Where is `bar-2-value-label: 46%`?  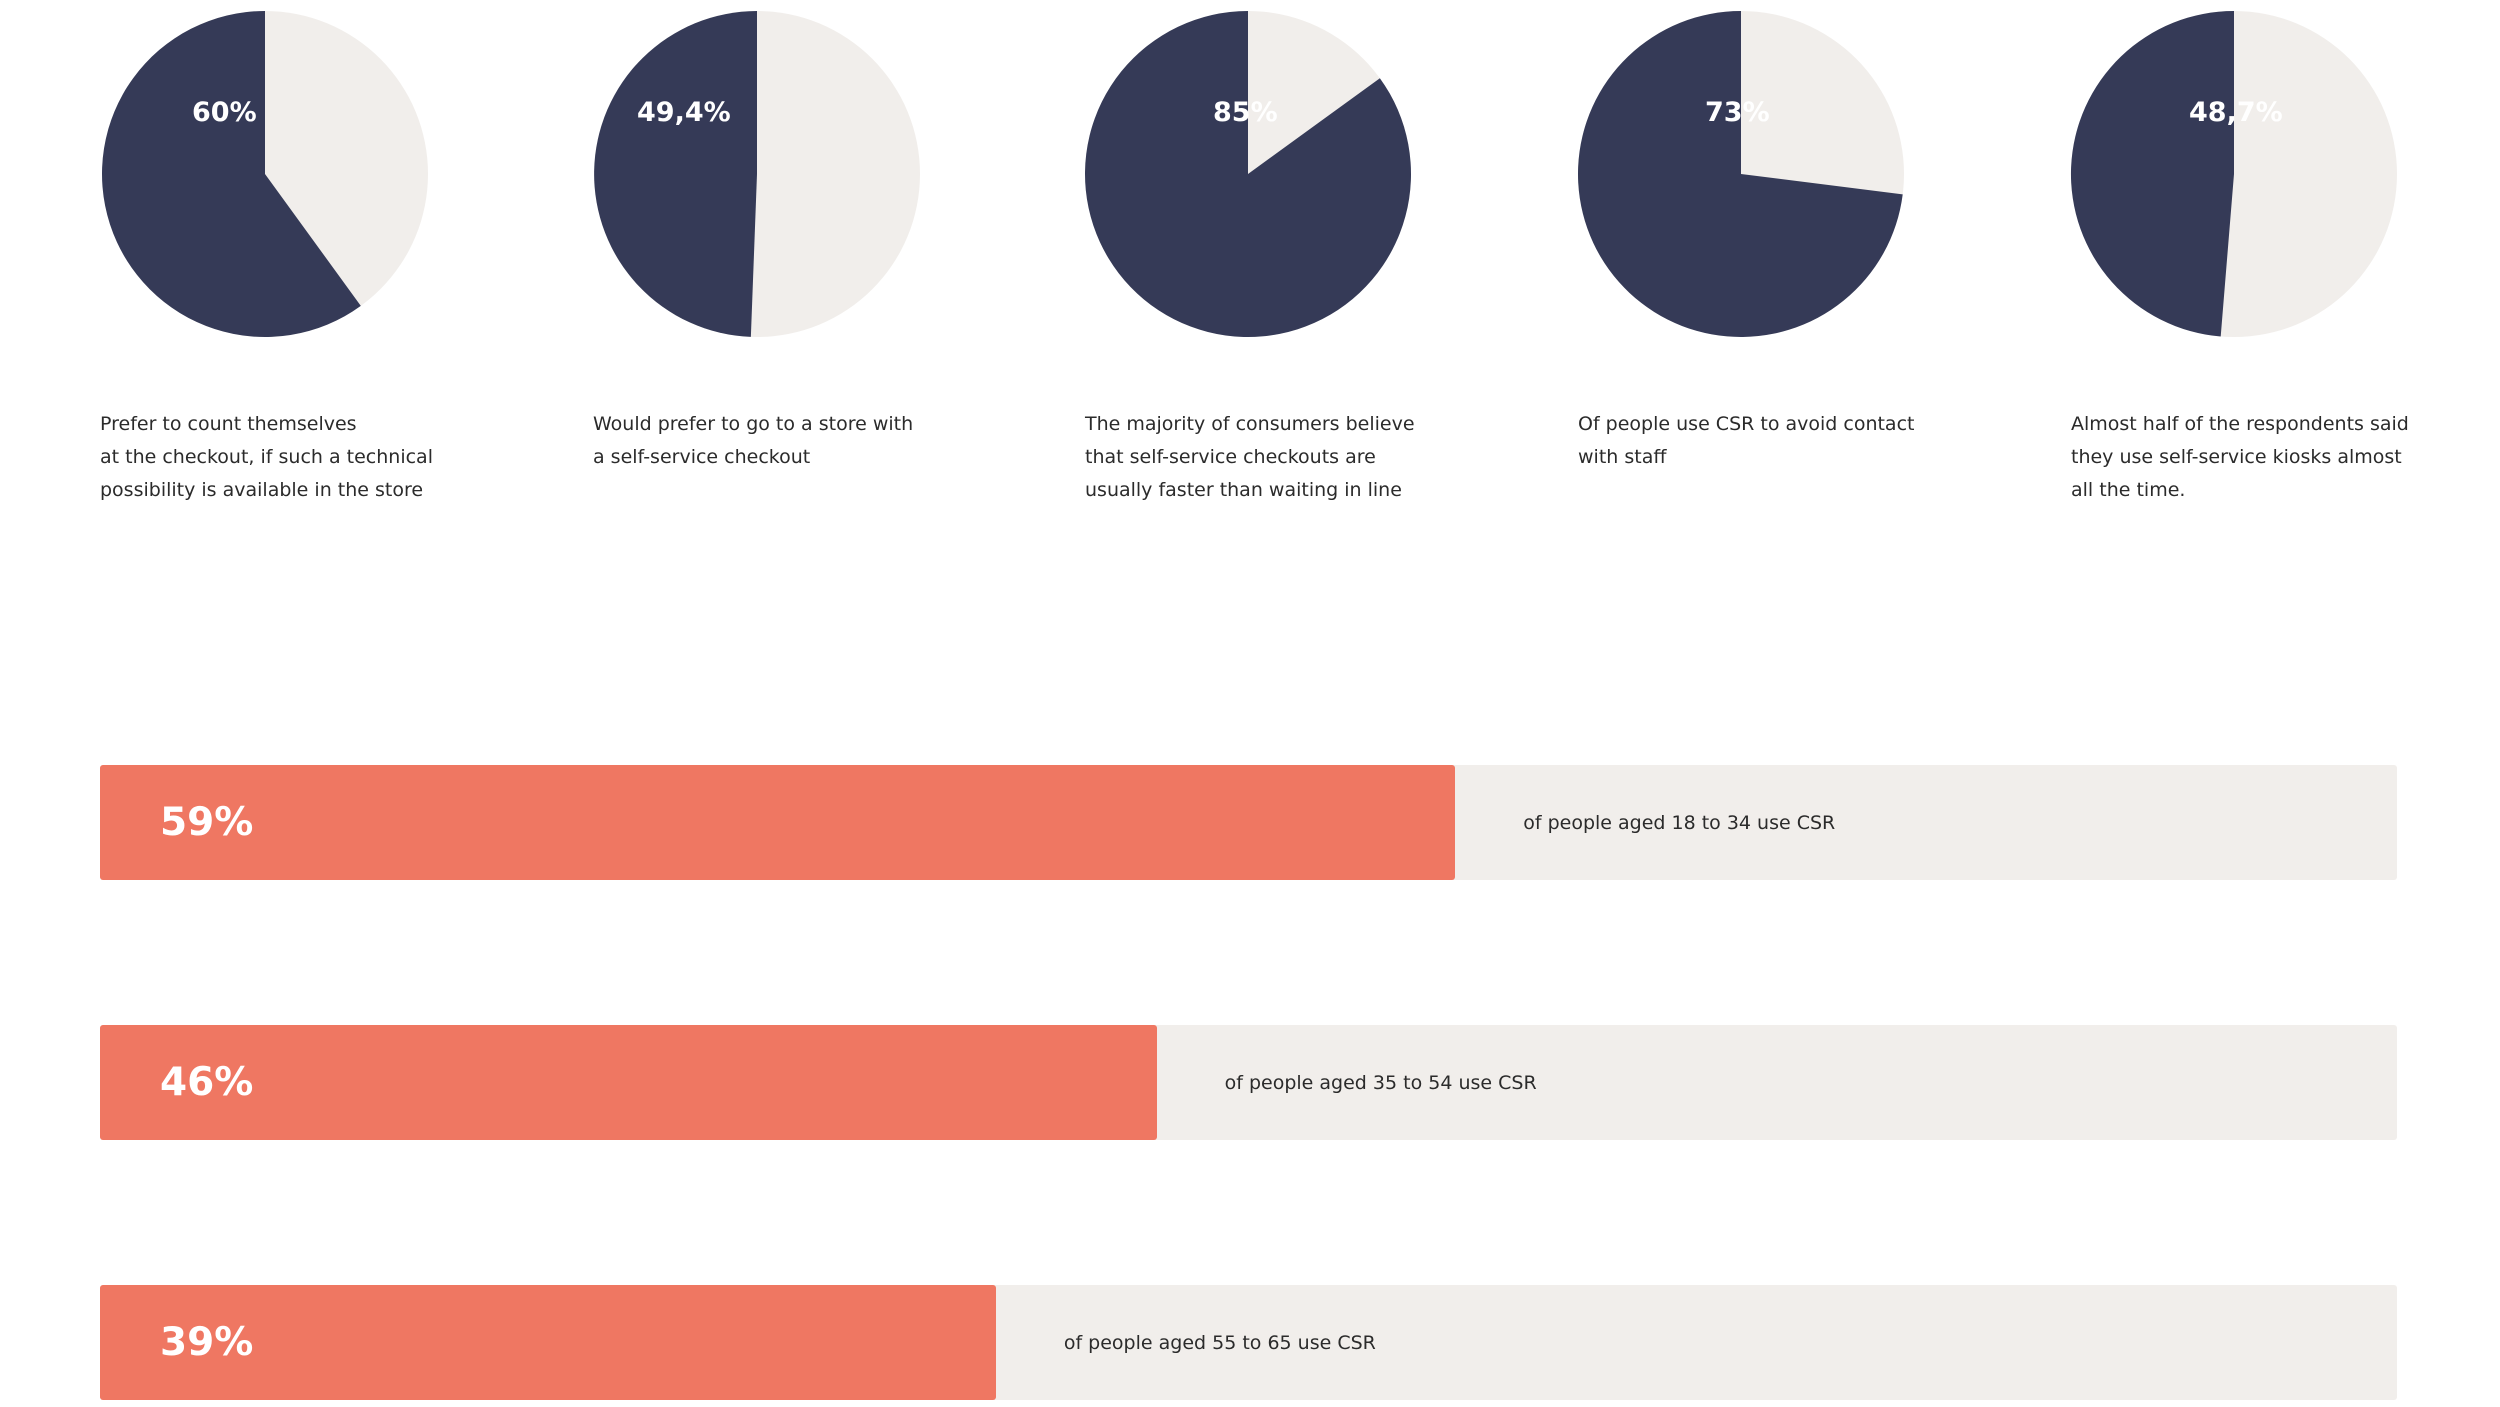 bar-2-value-label: 46% is located at coordinates (207, 1082).